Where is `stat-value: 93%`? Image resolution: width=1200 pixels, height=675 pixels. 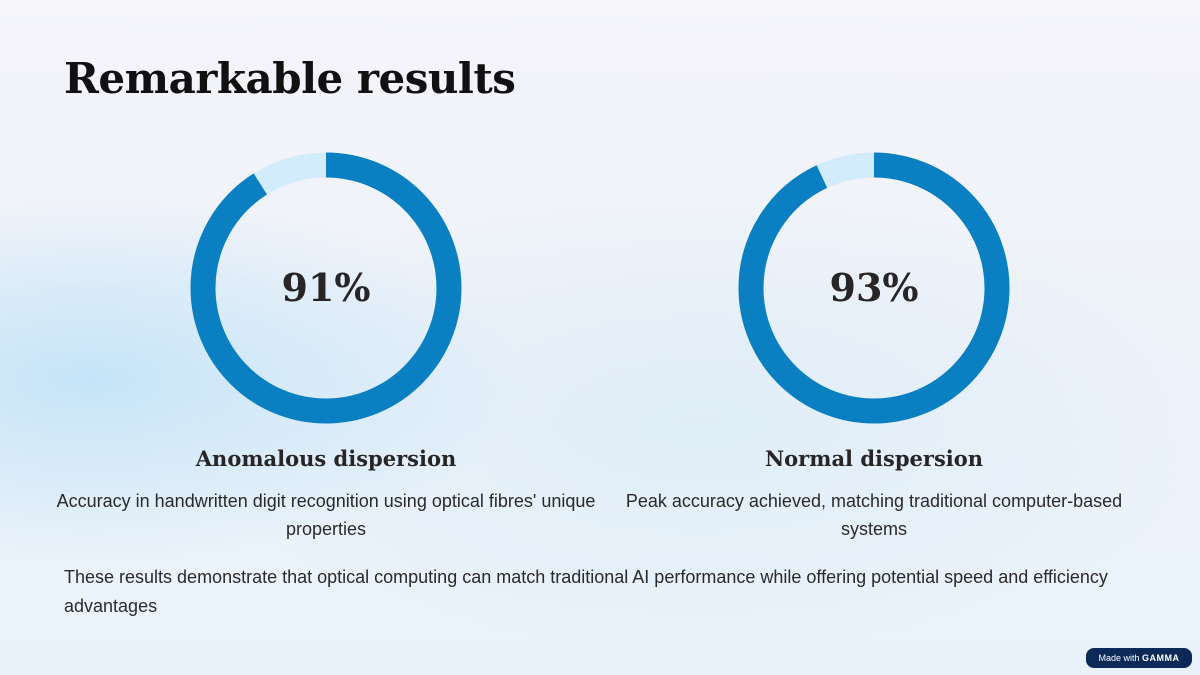 stat-value: 93% is located at coordinates (874, 287).